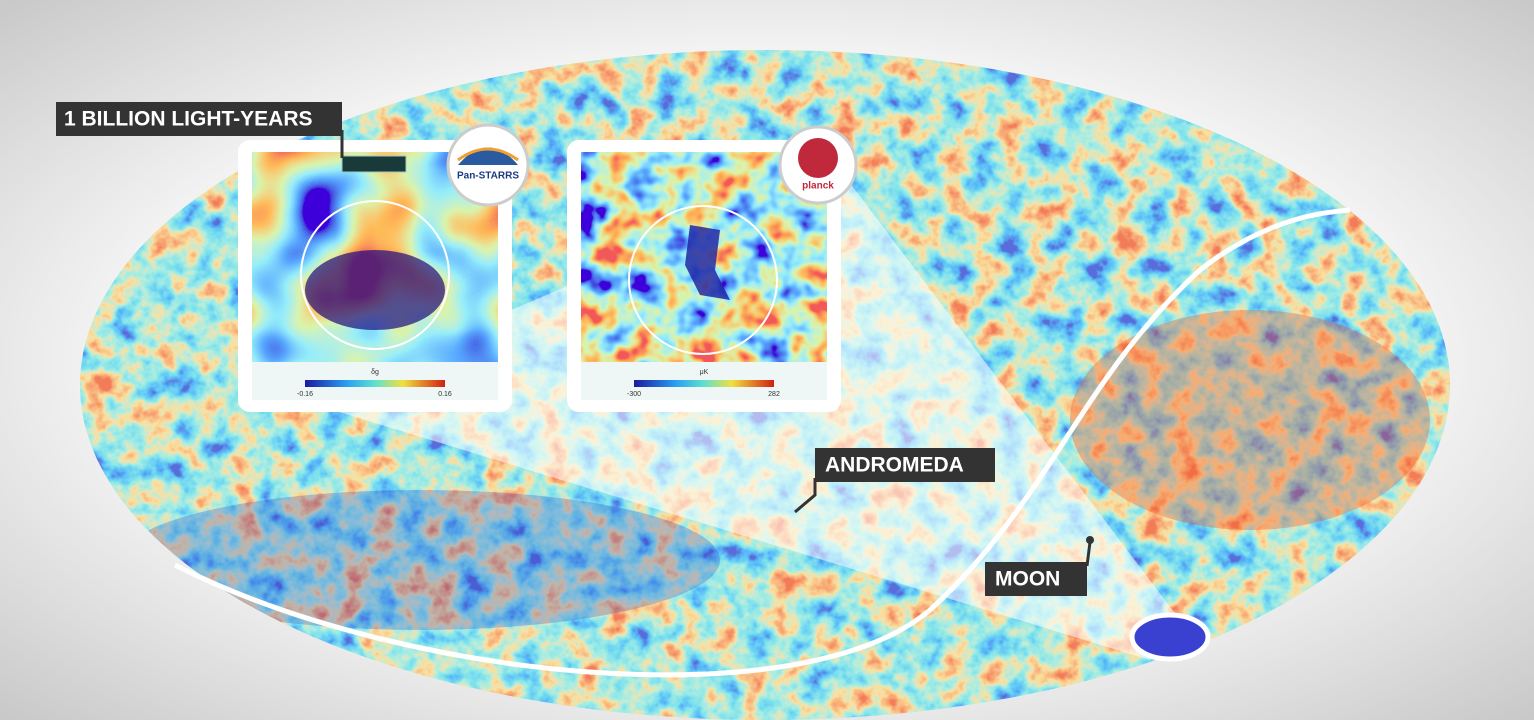  I want to click on logo-arc, so click(488, 154).